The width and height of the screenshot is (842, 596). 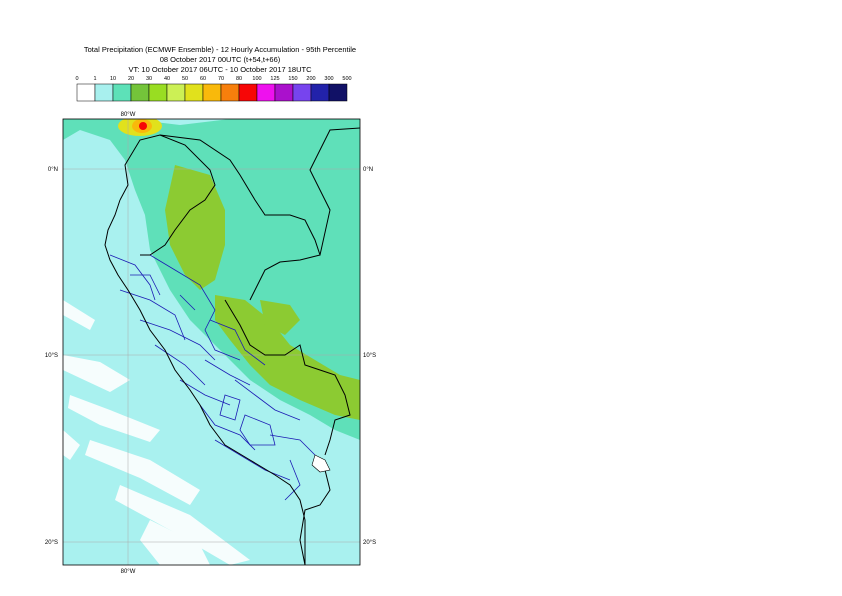 What do you see at coordinates (369, 543) in the screenshot?
I see `lat-label-right-2: 20°S` at bounding box center [369, 543].